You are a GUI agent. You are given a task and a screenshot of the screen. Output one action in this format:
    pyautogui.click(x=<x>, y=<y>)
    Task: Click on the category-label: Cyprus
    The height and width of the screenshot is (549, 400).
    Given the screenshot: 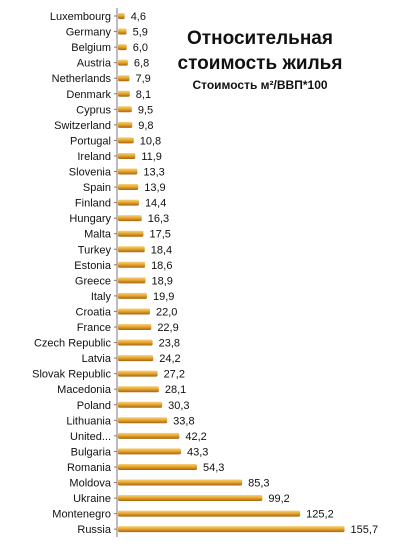 What is the action you would take?
    pyautogui.click(x=93, y=110)
    